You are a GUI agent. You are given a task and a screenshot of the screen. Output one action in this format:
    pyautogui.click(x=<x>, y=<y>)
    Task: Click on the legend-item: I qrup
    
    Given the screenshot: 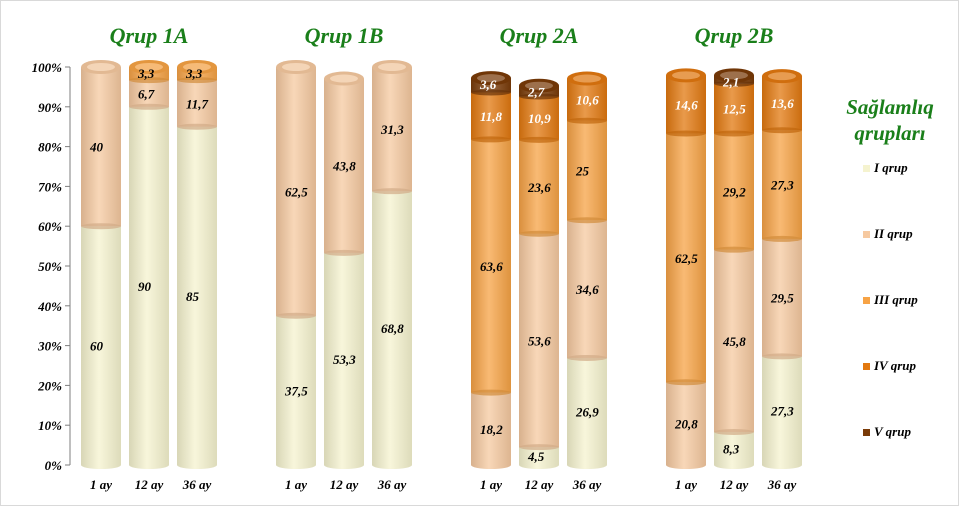 What is the action you would take?
    pyautogui.click(x=885, y=168)
    